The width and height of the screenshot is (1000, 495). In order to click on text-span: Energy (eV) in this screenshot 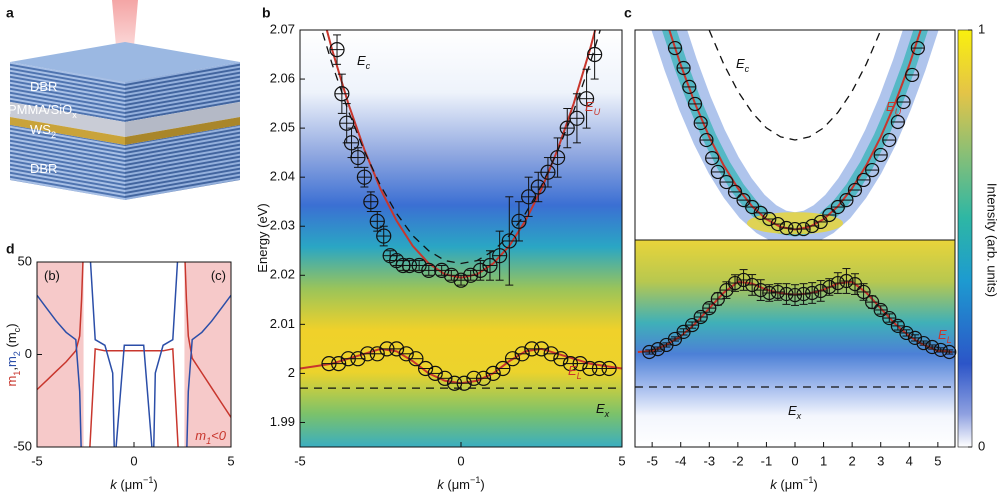, I will do `click(262, 237)`.